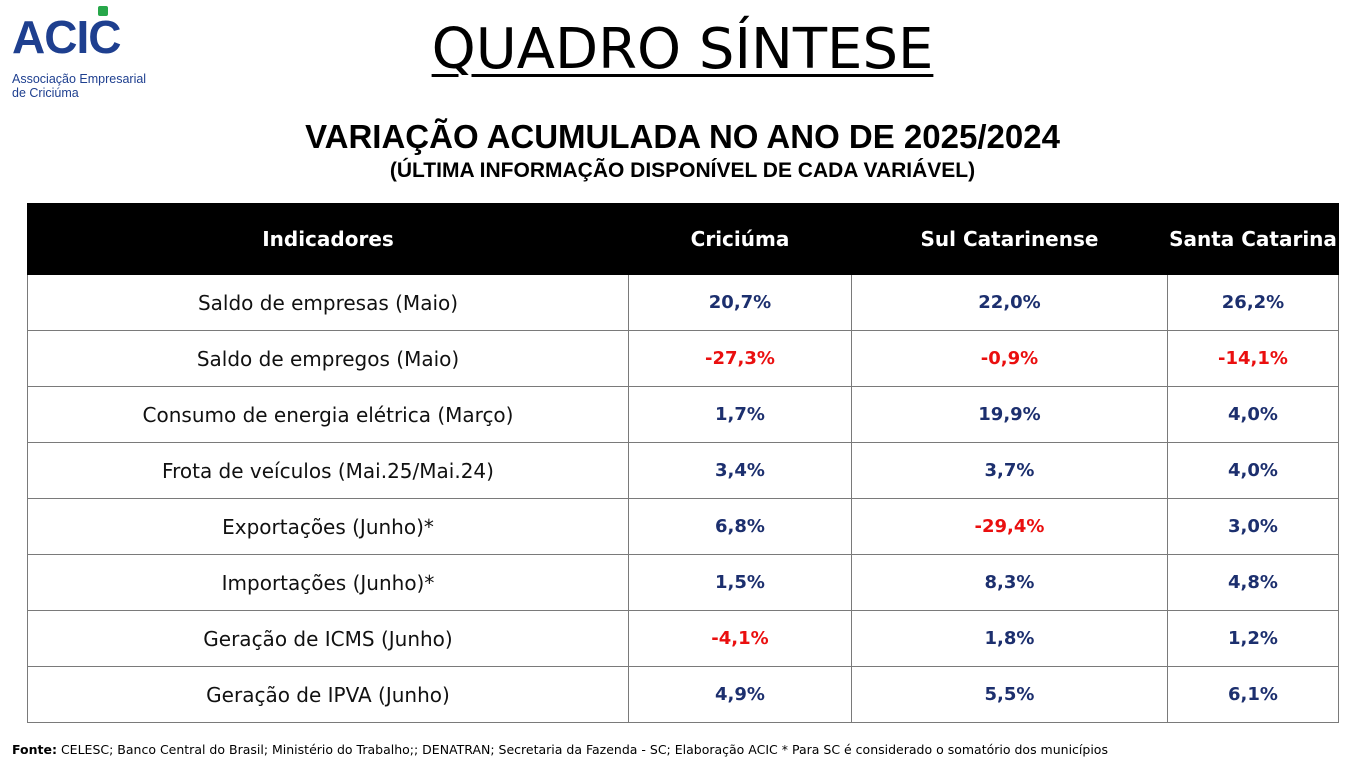 The image size is (1365, 768). Describe the element at coordinates (328, 302) in the screenshot. I see `indicator-cell: Saldo de empresas (Maio)` at that location.